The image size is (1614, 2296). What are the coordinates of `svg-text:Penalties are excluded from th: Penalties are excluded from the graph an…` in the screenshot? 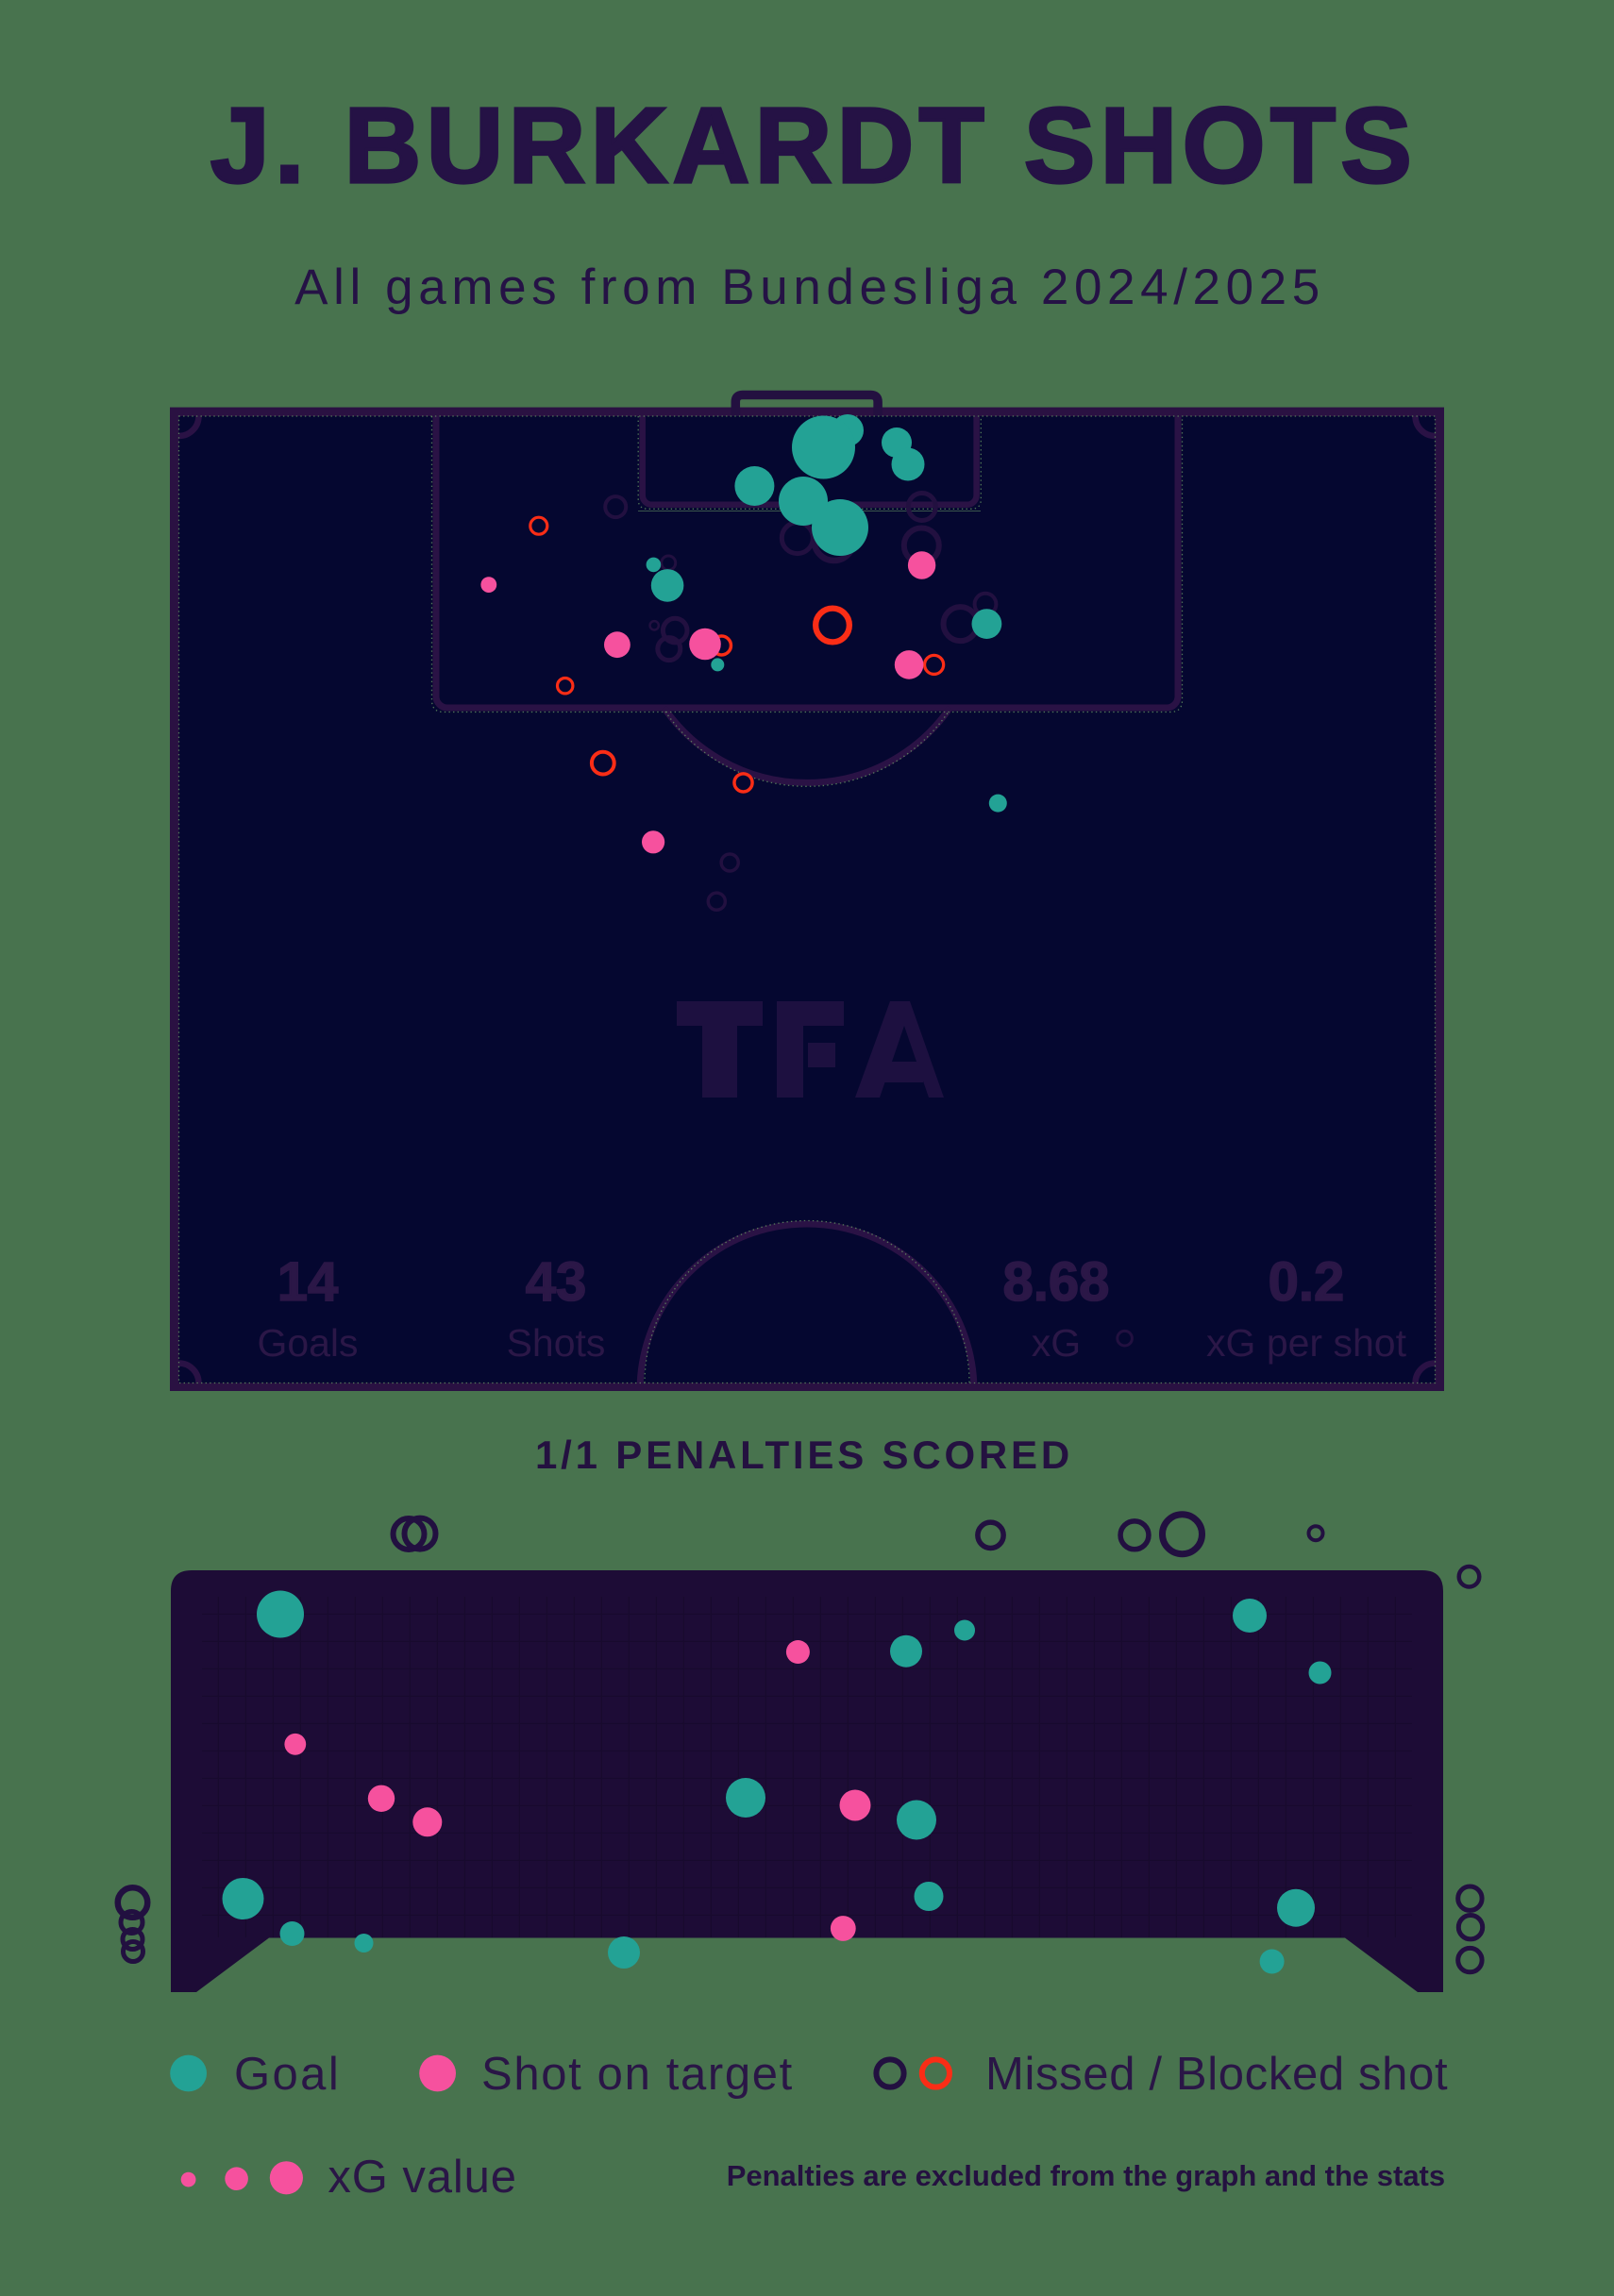 It's located at (1086, 2175).